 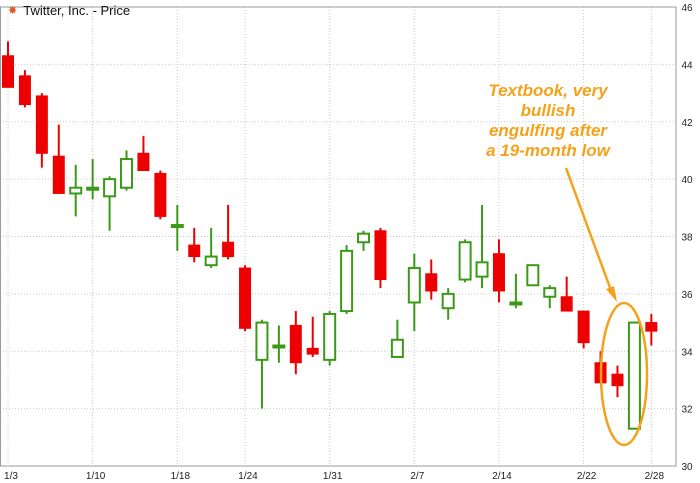 I want to click on y-tick-label: 36, so click(x=687, y=295).